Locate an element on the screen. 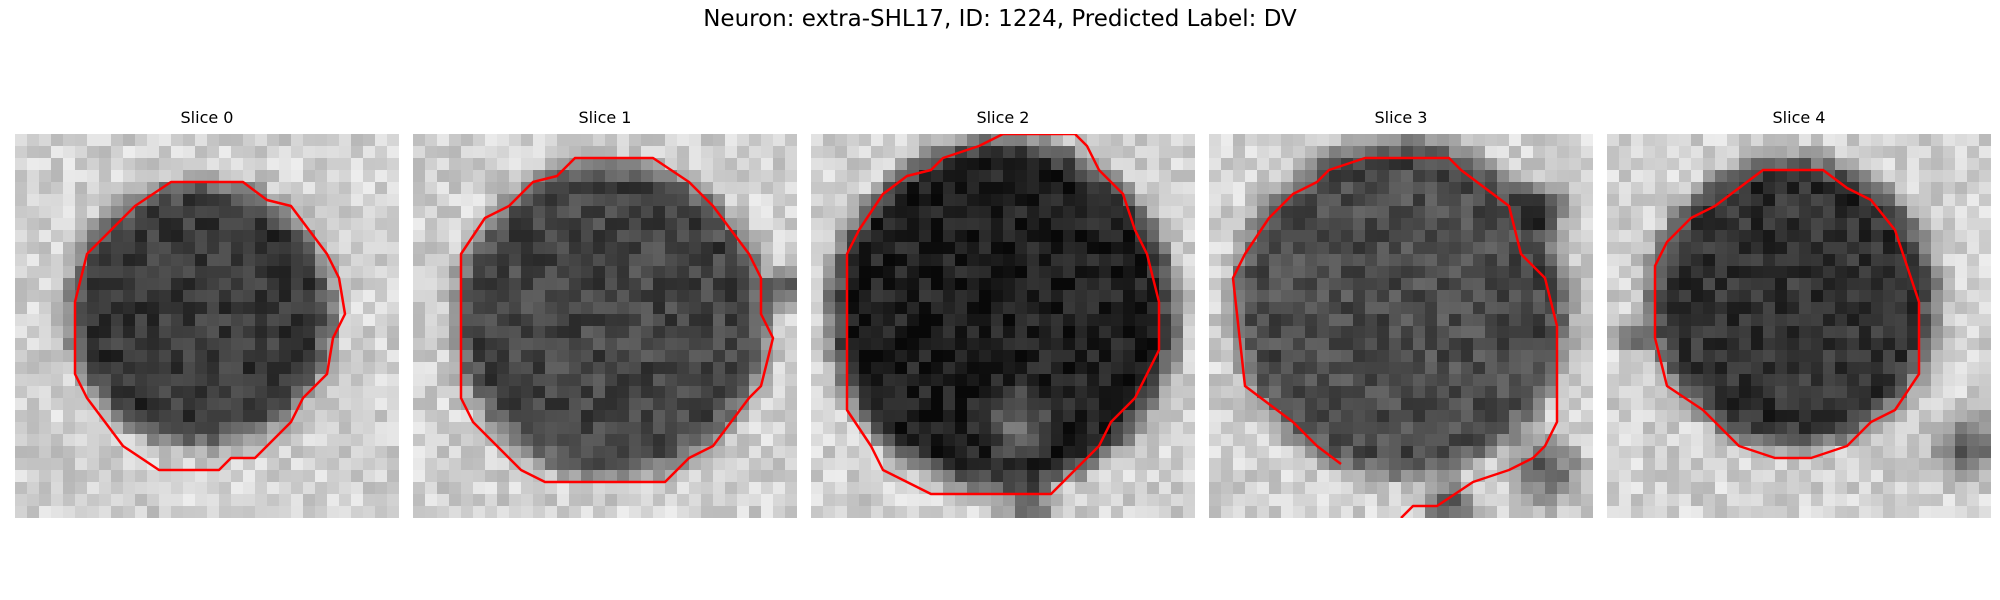 The width and height of the screenshot is (2000, 600). slice-title: Slice 2 is located at coordinates (1003, 117).